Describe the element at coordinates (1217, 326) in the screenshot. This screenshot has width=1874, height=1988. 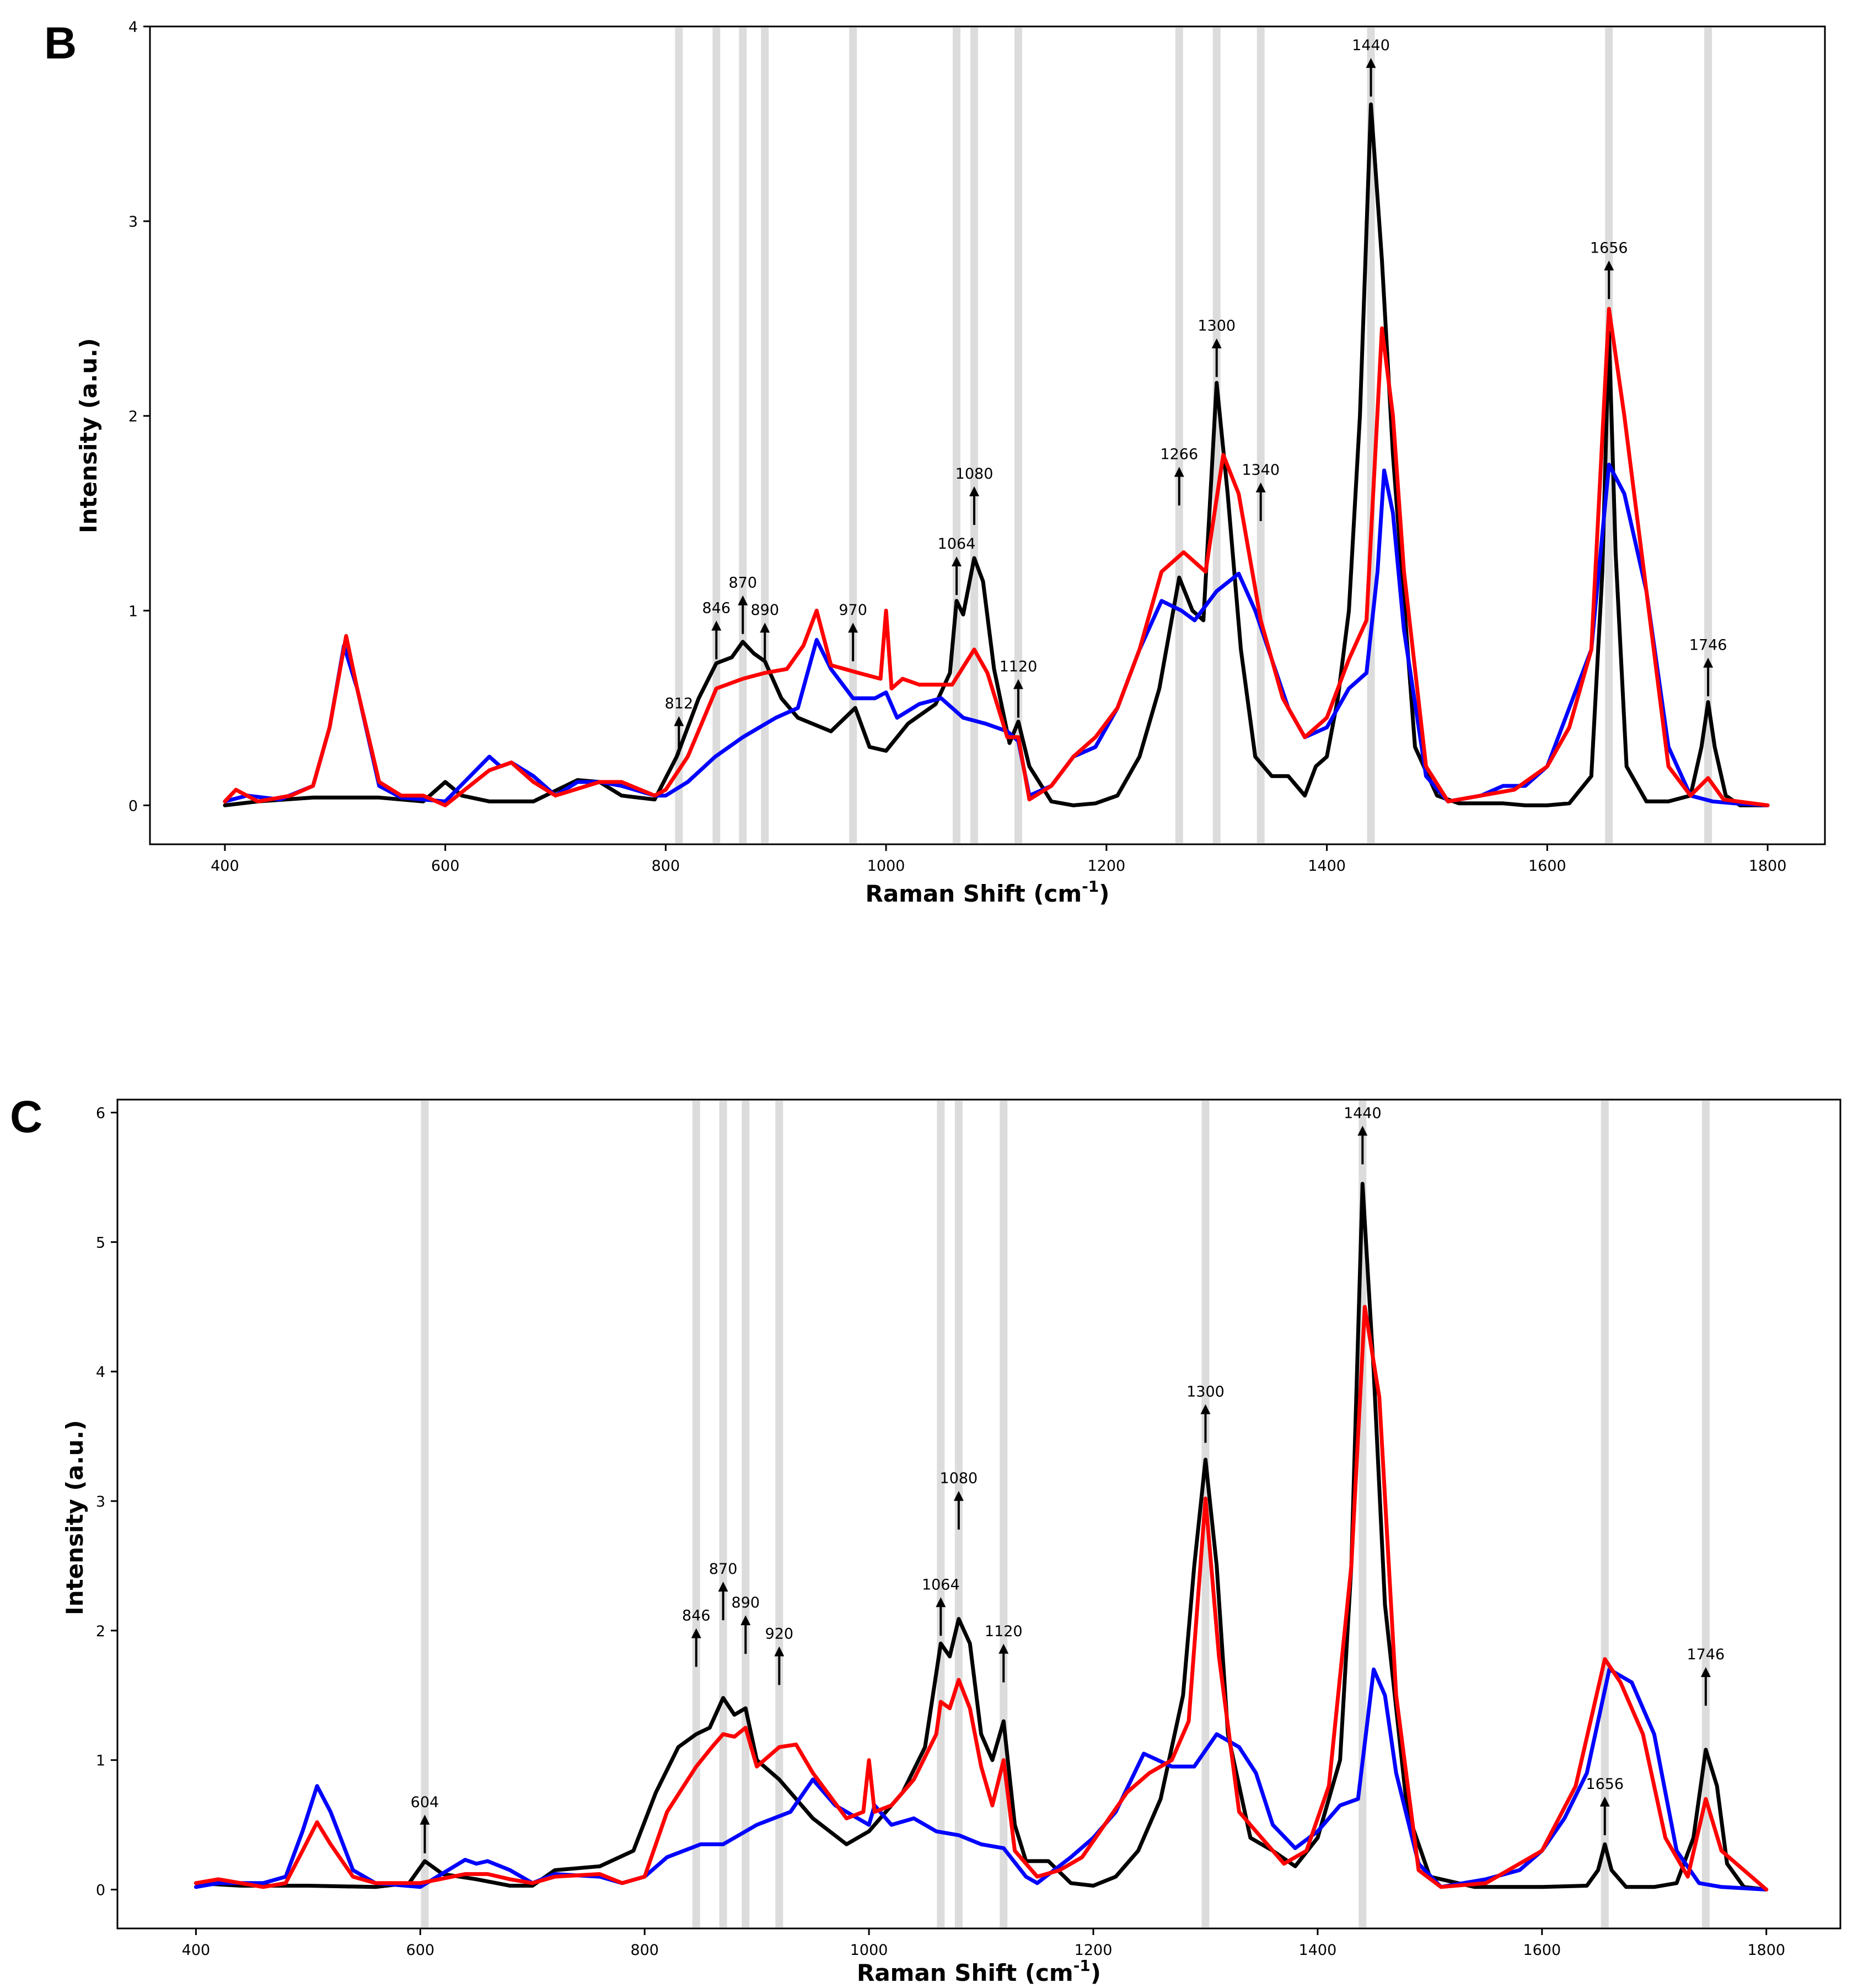
I see `panel-b-peak-label: 1300` at that location.